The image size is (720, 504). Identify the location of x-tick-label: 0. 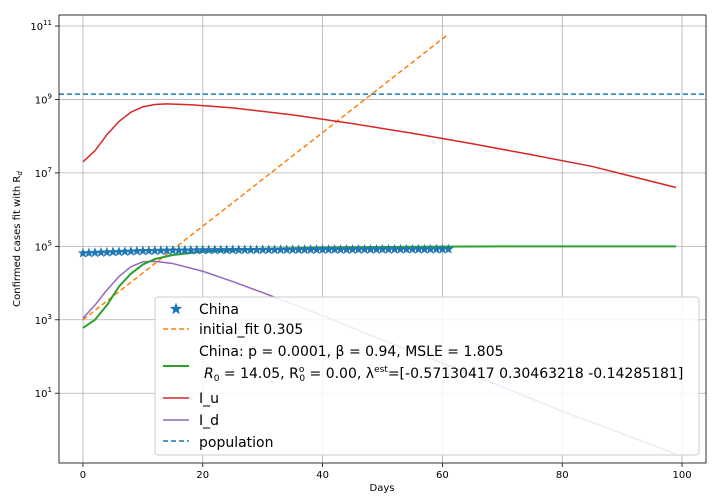
(83, 475).